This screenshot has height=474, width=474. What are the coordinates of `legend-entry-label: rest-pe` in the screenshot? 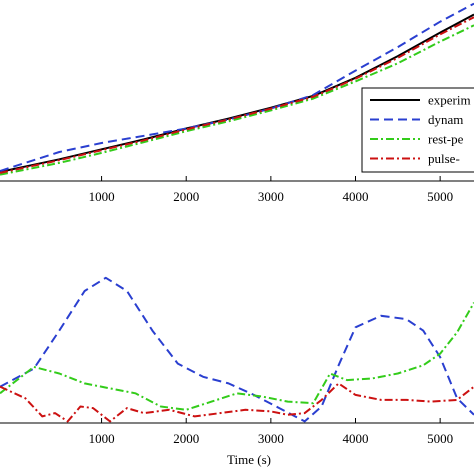 It's located at (446, 139).